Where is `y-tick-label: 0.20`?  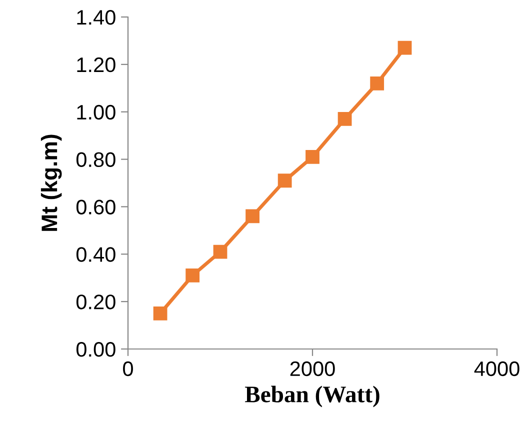
y-tick-label: 0.20 is located at coordinates (96, 302).